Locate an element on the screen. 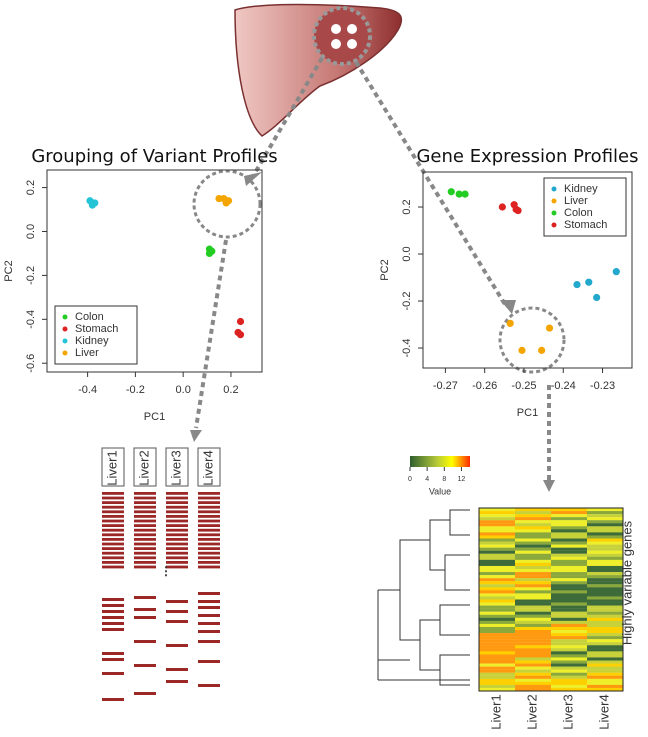  heatmap-row-label: Highly variable genes is located at coordinates (626, 582).